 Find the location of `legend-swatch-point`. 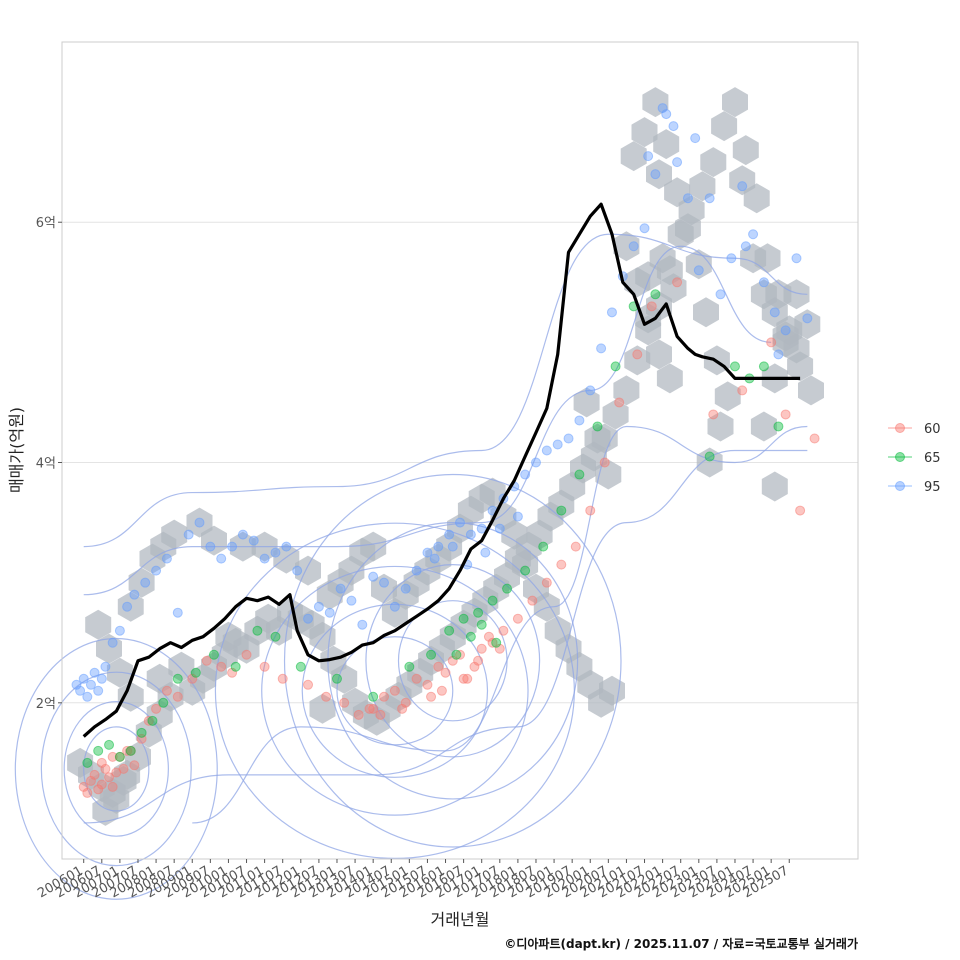

legend-swatch-point is located at coordinates (900, 486).